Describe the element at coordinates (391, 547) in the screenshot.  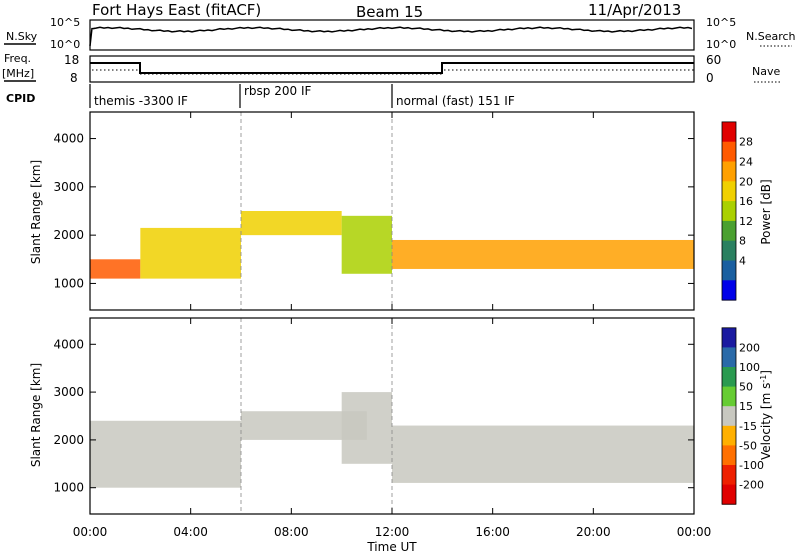
I see `velocity-xlabel: Time UT` at that location.